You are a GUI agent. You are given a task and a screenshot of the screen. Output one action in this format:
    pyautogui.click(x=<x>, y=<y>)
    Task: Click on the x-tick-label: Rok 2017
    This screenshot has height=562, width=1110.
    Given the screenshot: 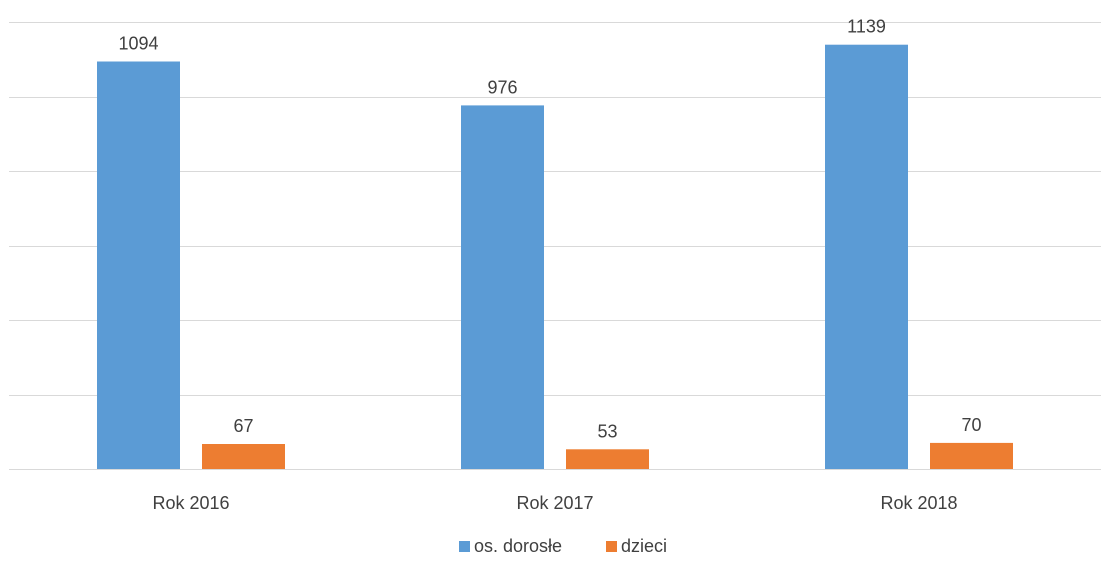 What is the action you would take?
    pyautogui.click(x=554, y=503)
    